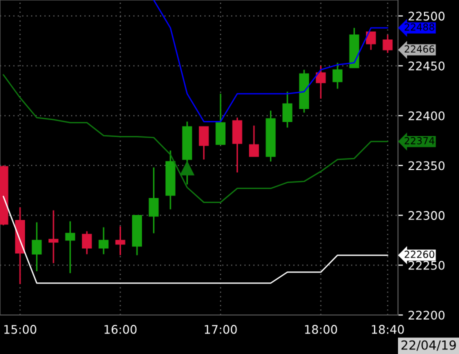 The height and width of the screenshot is (354, 459). I want to click on y-tick-label: 22350, so click(426, 165).